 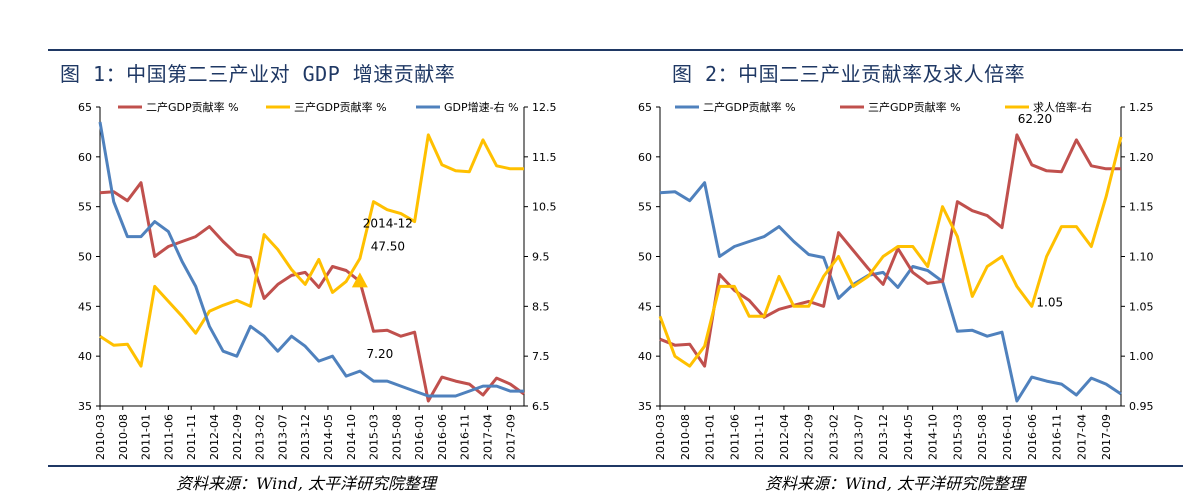 What do you see at coordinates (1141, 306) in the screenshot?
I see `right-tick-label: 1.05` at bounding box center [1141, 306].